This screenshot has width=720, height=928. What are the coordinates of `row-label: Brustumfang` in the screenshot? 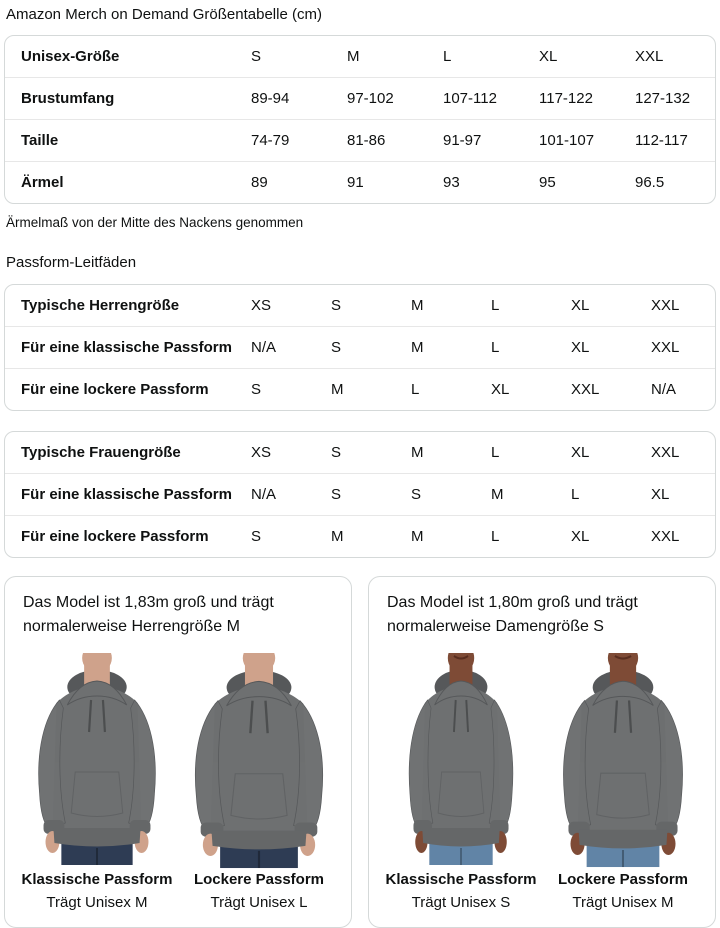 It's located at (120, 98).